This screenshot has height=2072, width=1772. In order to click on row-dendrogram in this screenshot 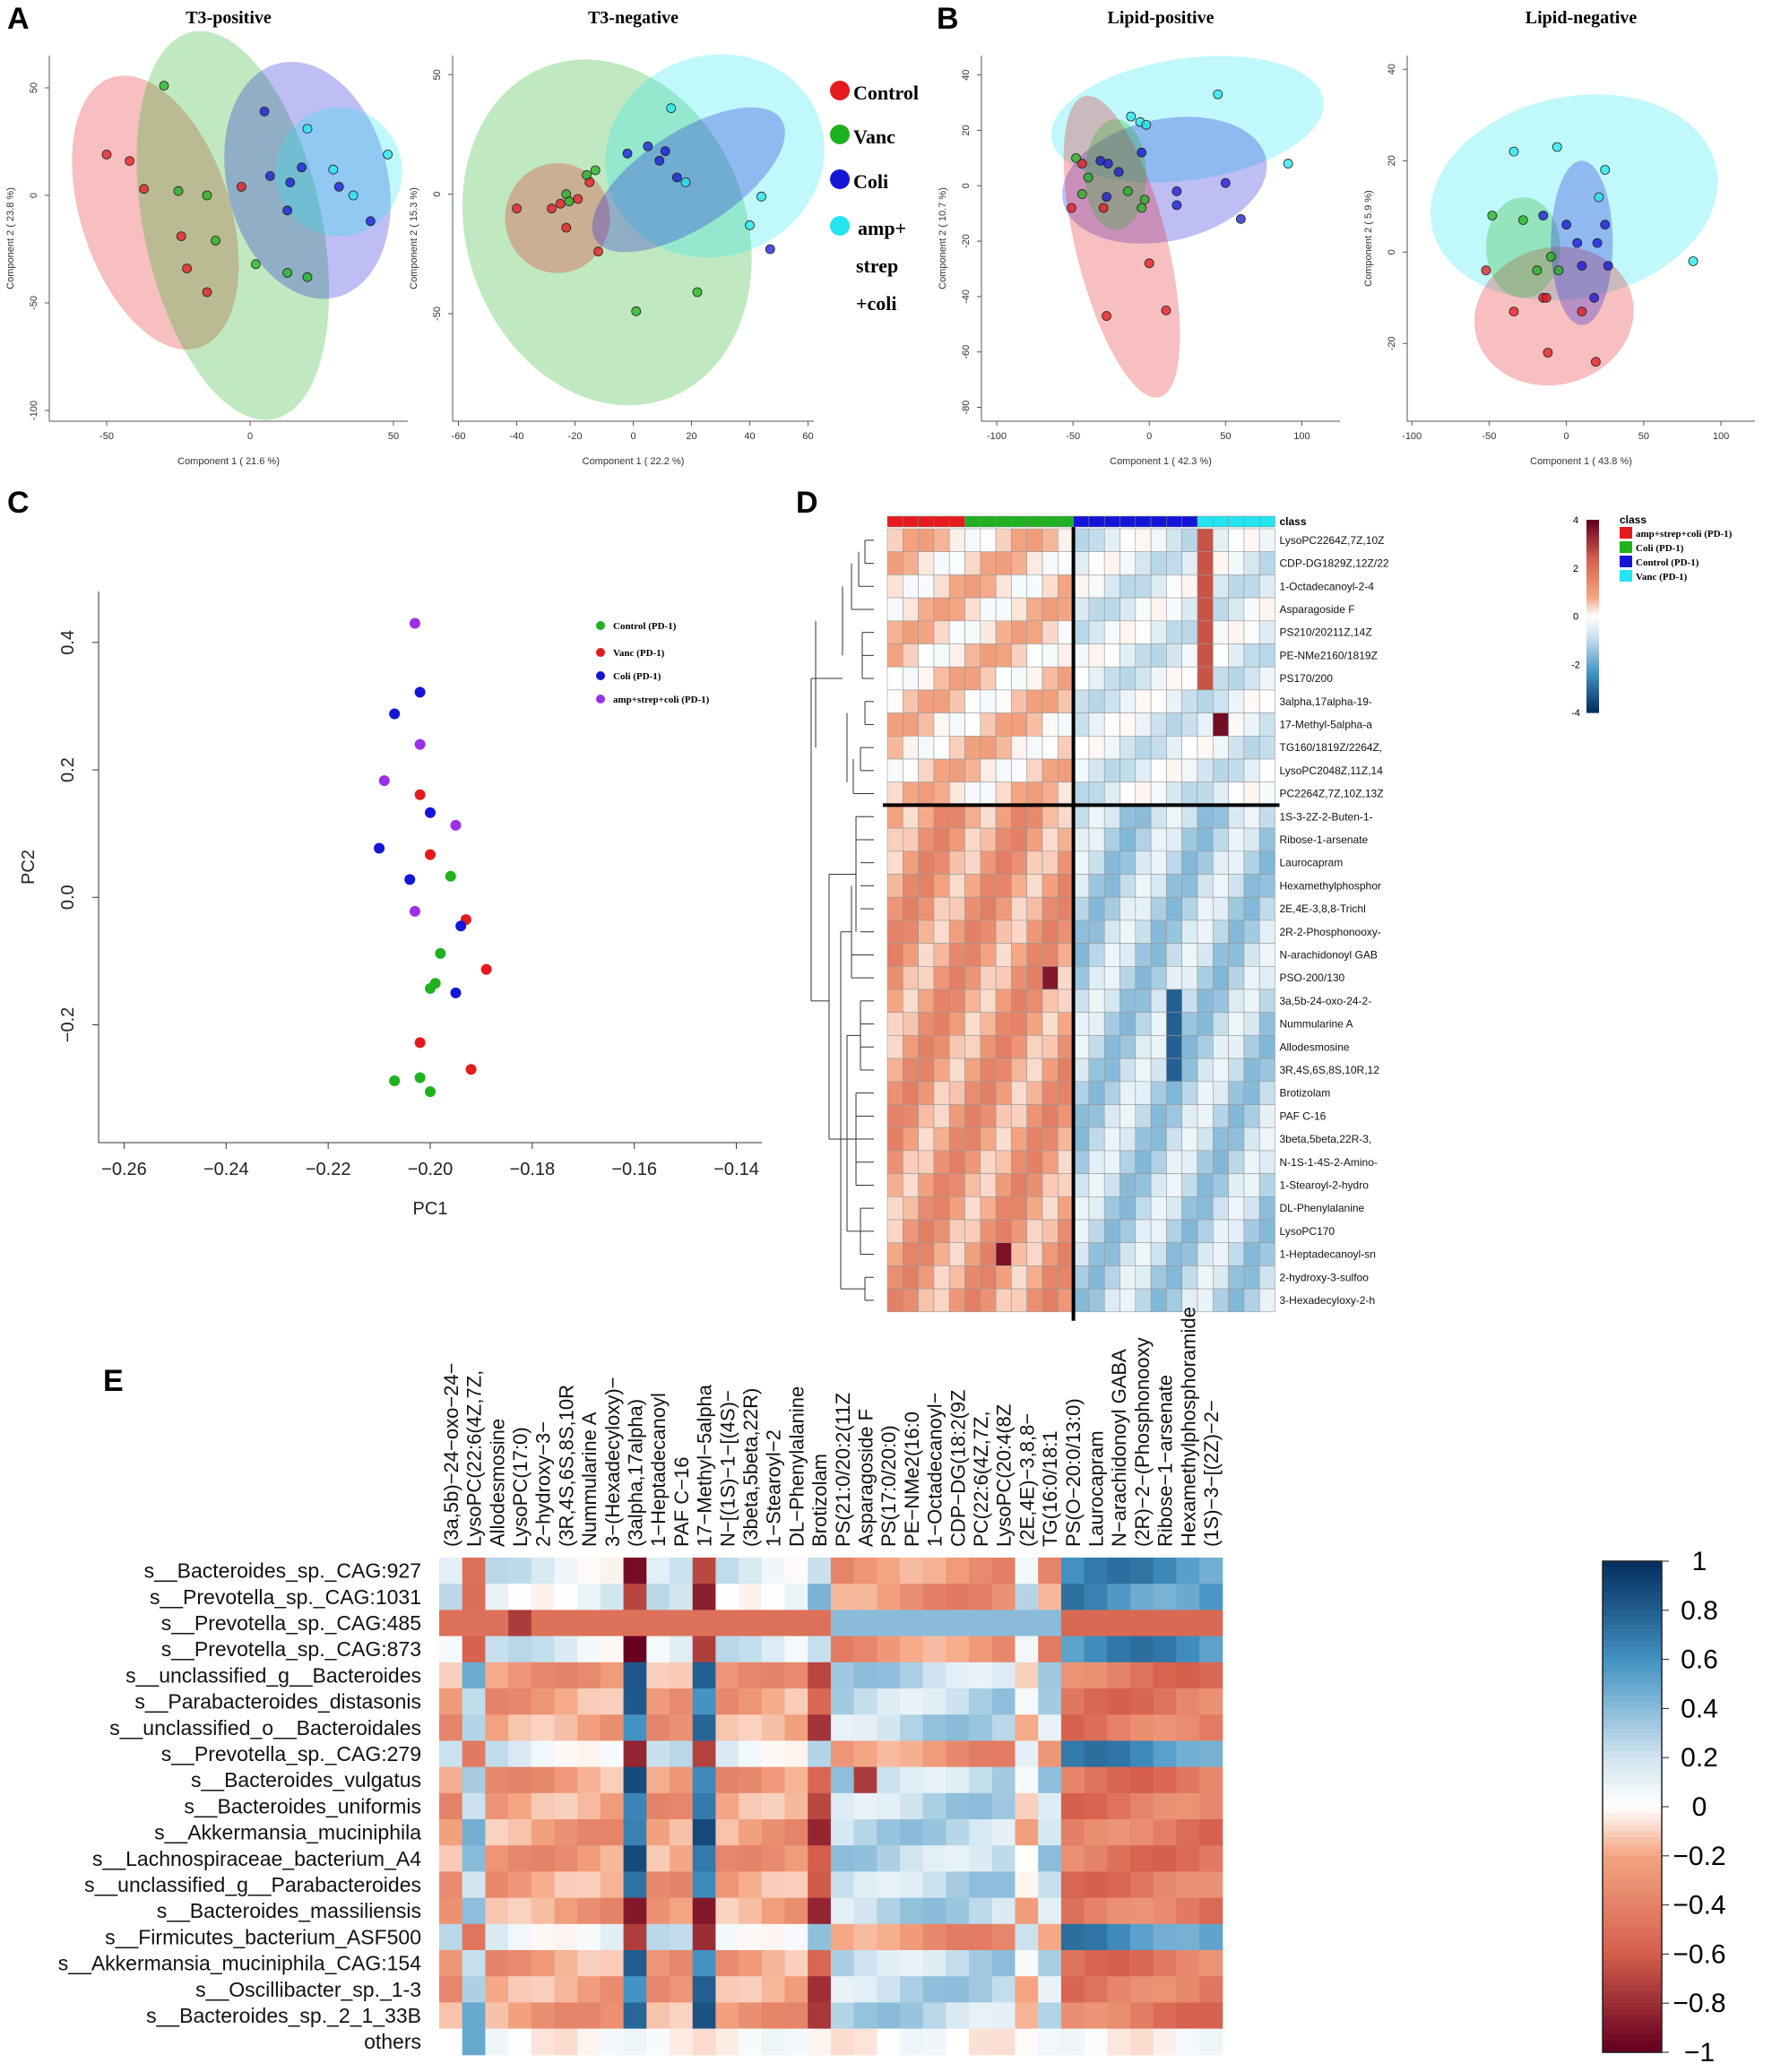, I will do `click(842, 920)`.